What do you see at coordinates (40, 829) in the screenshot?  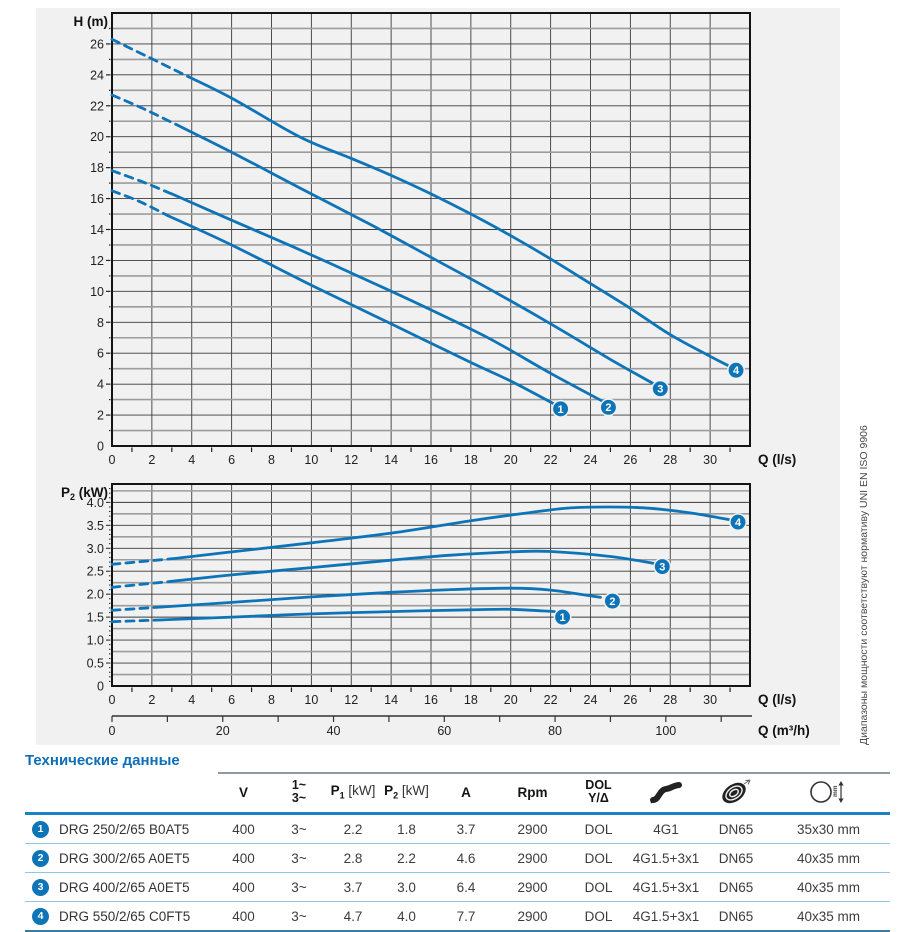 I see `row-number-badge: 1` at bounding box center [40, 829].